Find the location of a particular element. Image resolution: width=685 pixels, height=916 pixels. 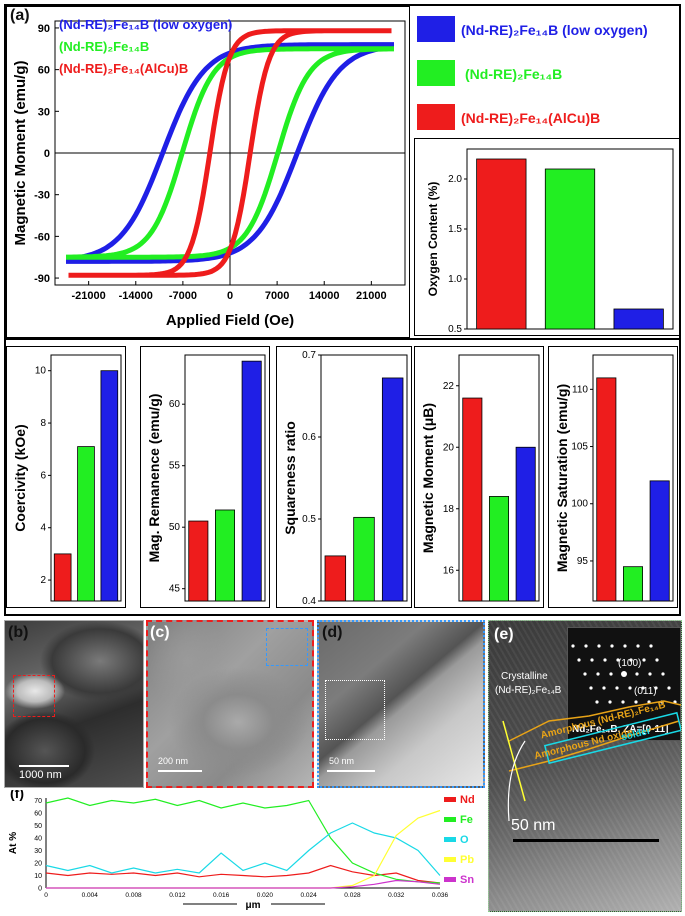

inline-legend-label: (Nd-RE)₂Fe₁₄B (low oxygen) is located at coordinates (145, 24).